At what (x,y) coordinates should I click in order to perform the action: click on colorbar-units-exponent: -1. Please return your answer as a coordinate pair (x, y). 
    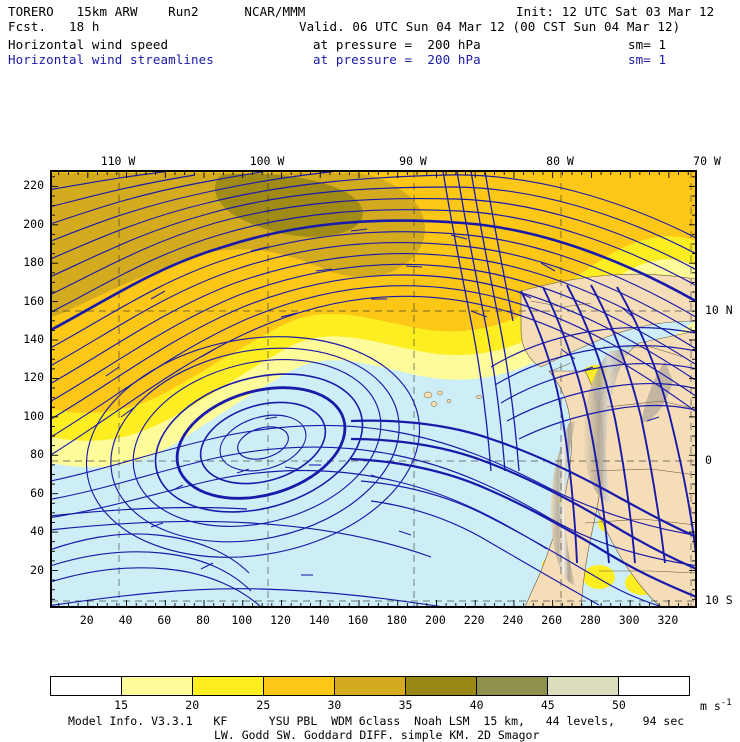
    Looking at the image, I should click on (726, 703).